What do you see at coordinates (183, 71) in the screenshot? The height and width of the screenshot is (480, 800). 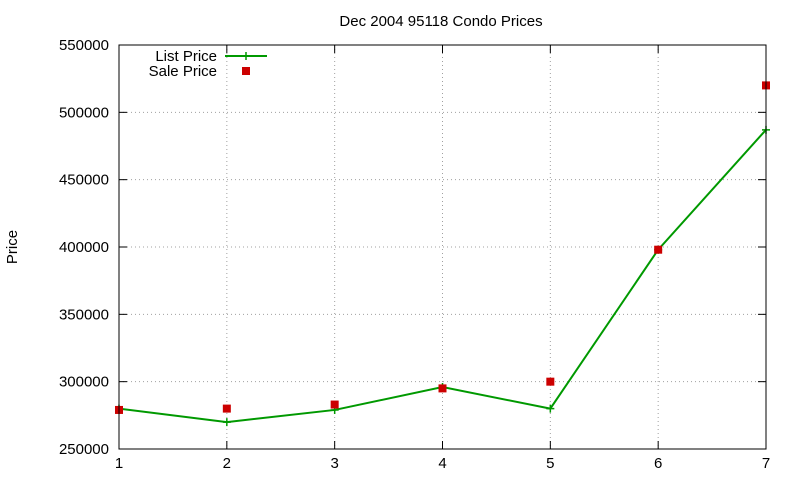 I see `legend-label-sale-price: Sale Price` at bounding box center [183, 71].